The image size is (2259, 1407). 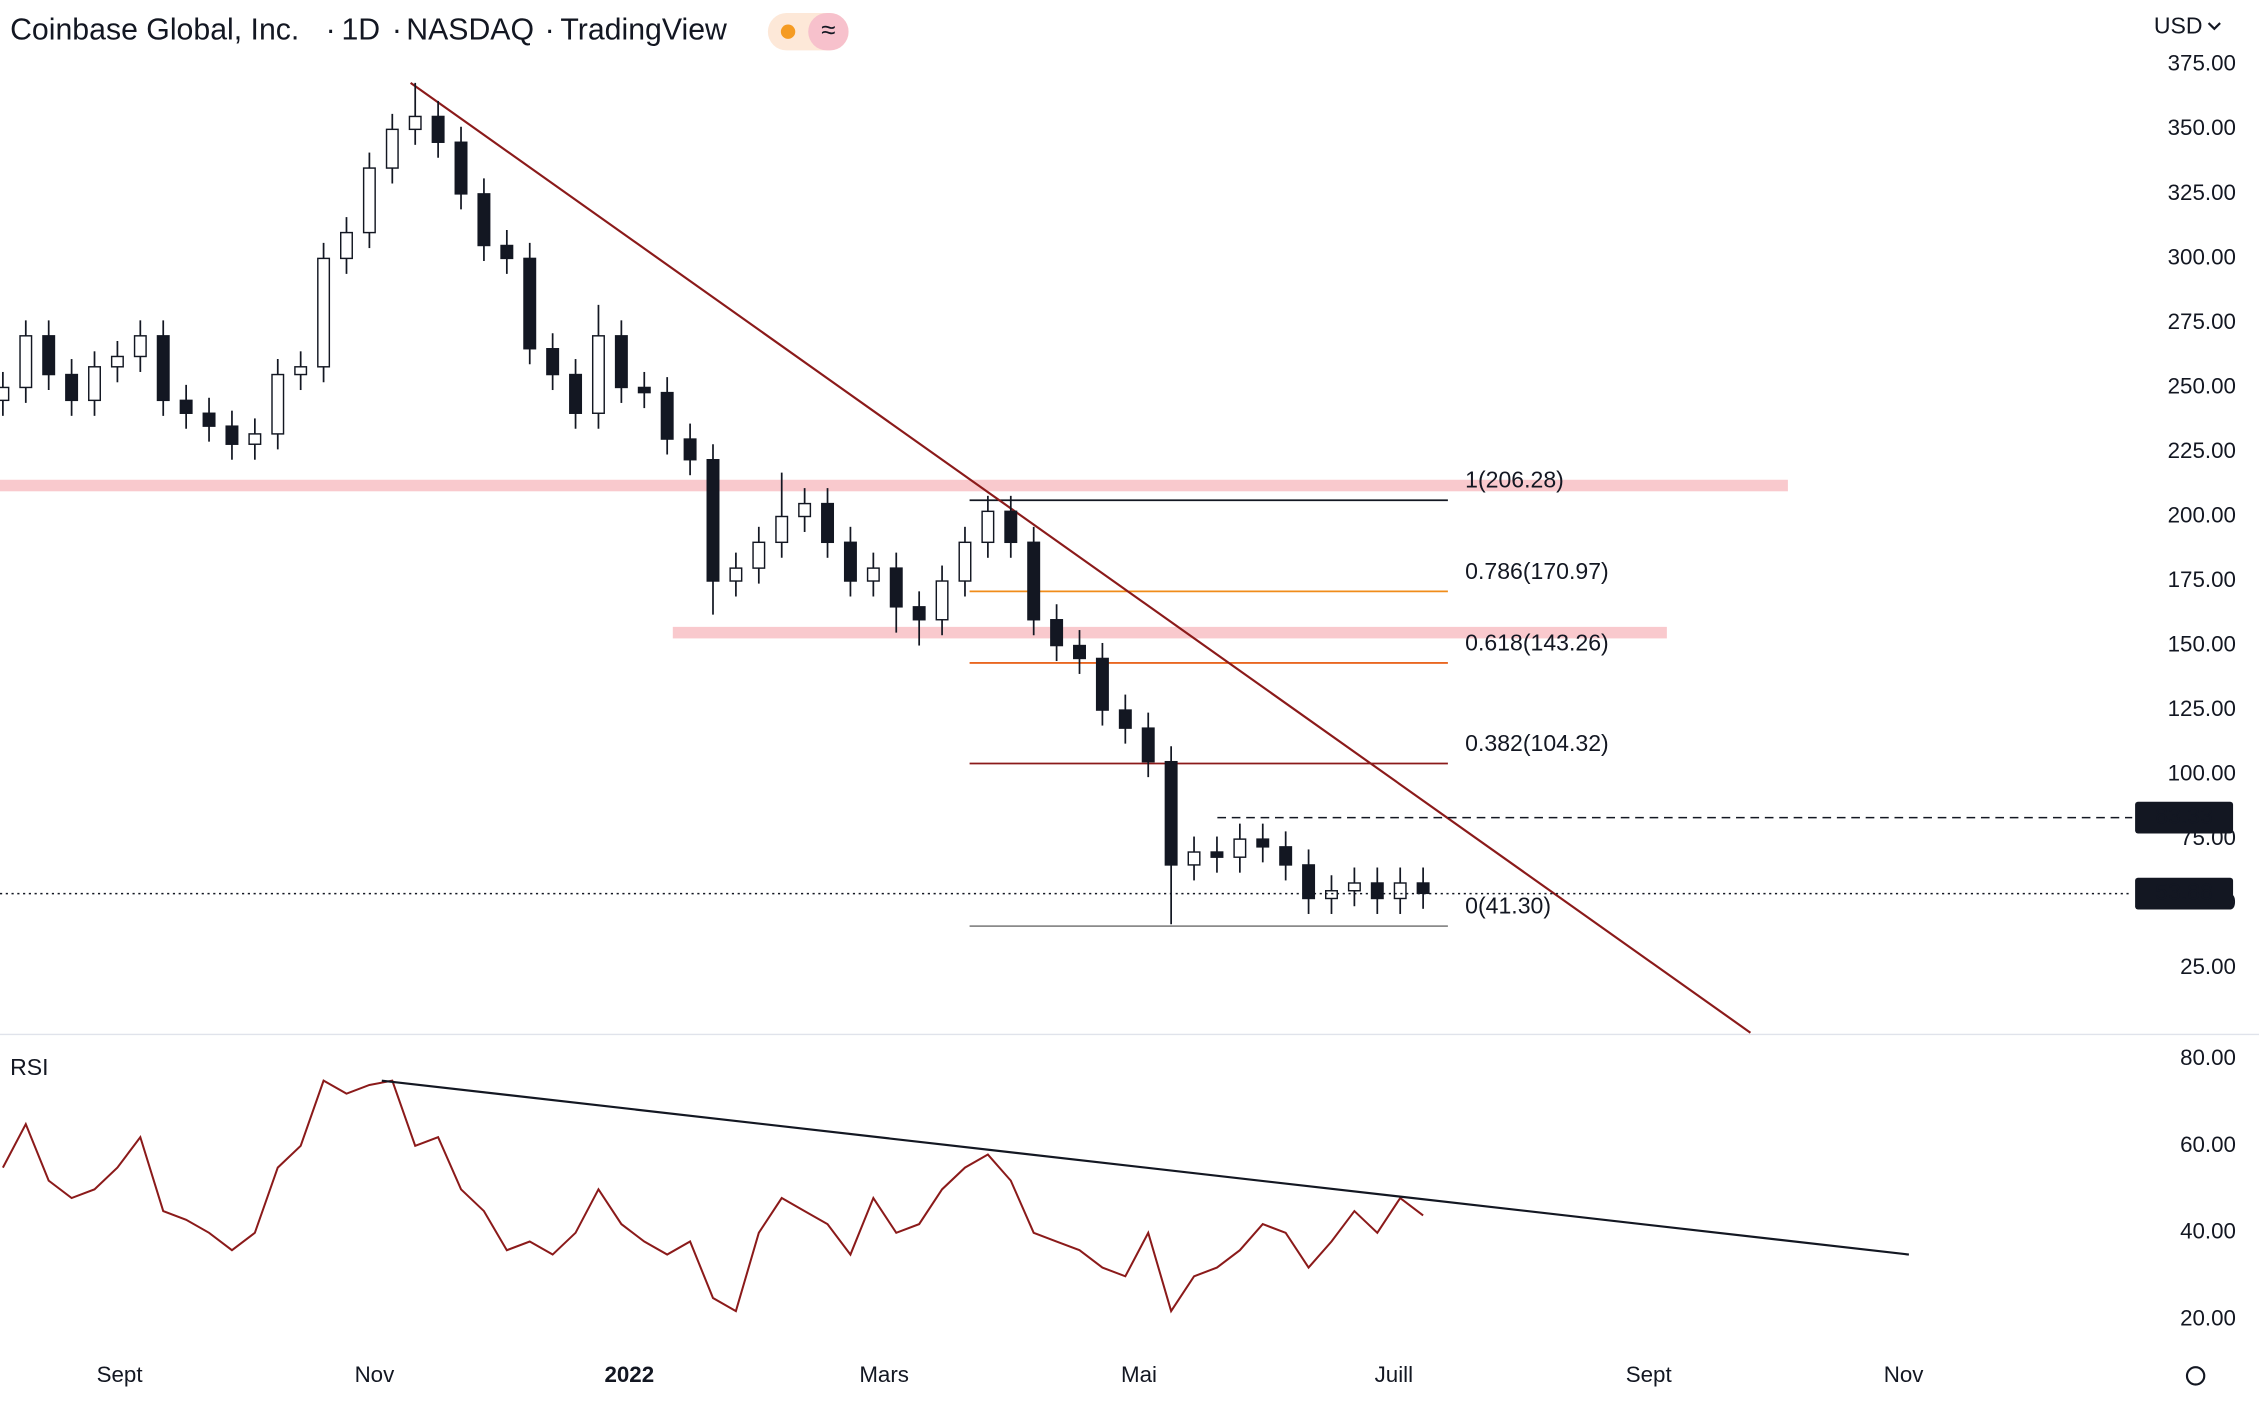 What do you see at coordinates (470, 30) in the screenshot?
I see `exchange: NASDAQ` at bounding box center [470, 30].